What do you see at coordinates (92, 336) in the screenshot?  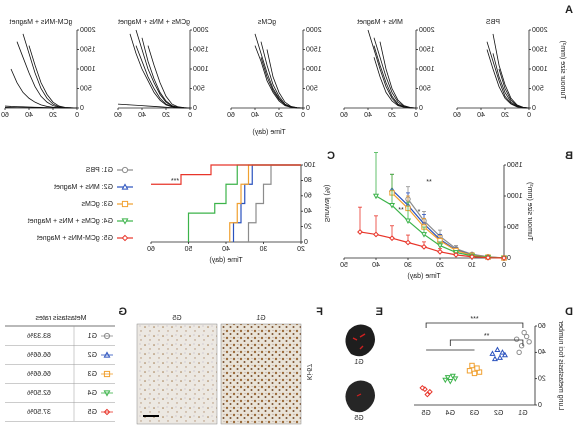 I see `row-group: G1` at bounding box center [92, 336].